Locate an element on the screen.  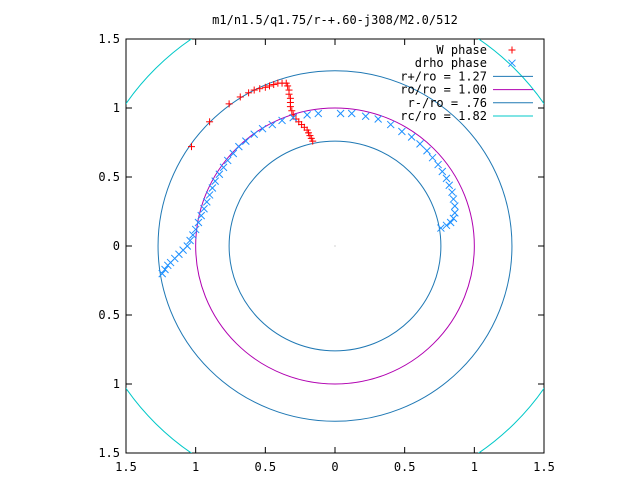
x-tick-label: 0.5 is located at coordinates (265, 467).